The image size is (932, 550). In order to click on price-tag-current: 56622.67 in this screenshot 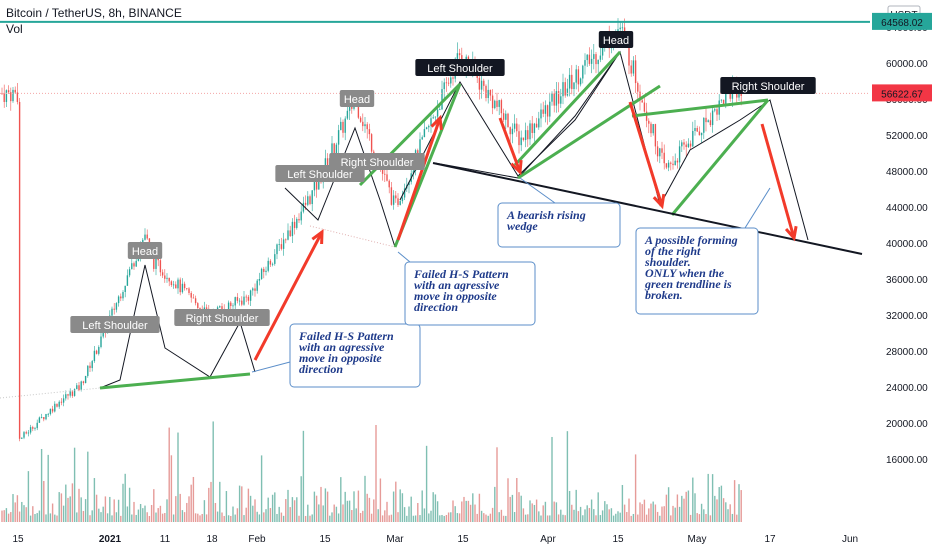, I will do `click(902, 93)`.